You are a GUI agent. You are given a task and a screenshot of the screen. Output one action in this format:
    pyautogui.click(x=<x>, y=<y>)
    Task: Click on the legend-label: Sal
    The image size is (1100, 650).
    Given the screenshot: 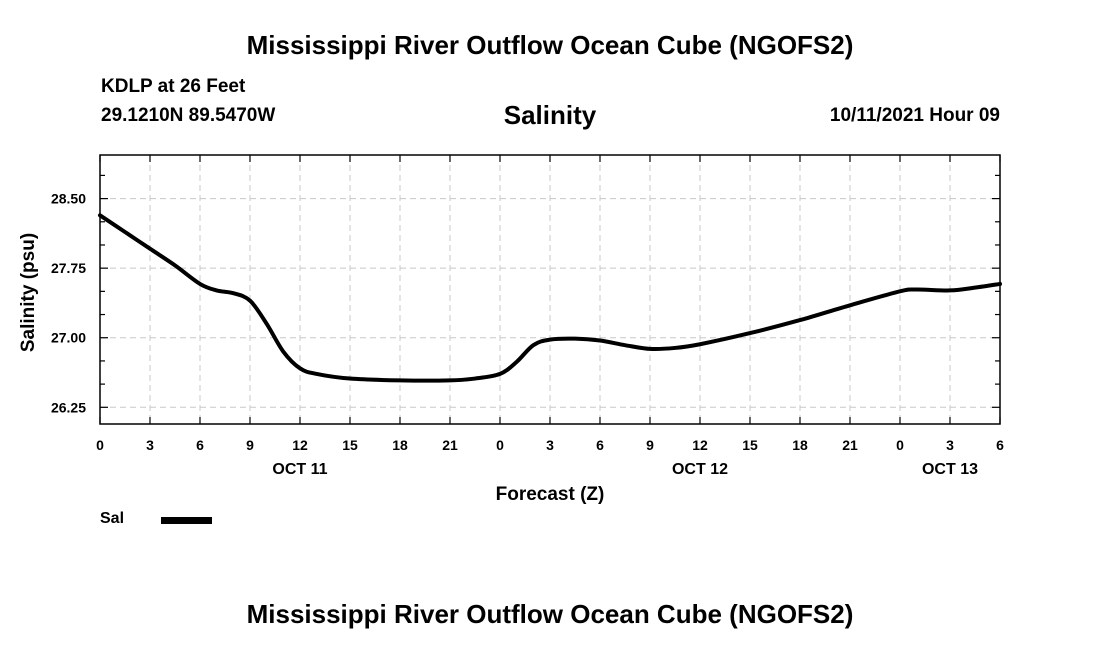 What is the action you would take?
    pyautogui.click(x=112, y=518)
    